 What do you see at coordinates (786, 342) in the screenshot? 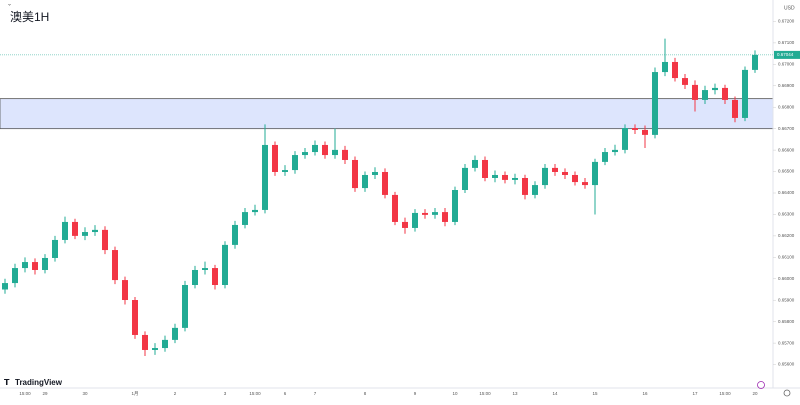
I see `y-tick-label: 0.65700` at bounding box center [786, 342].